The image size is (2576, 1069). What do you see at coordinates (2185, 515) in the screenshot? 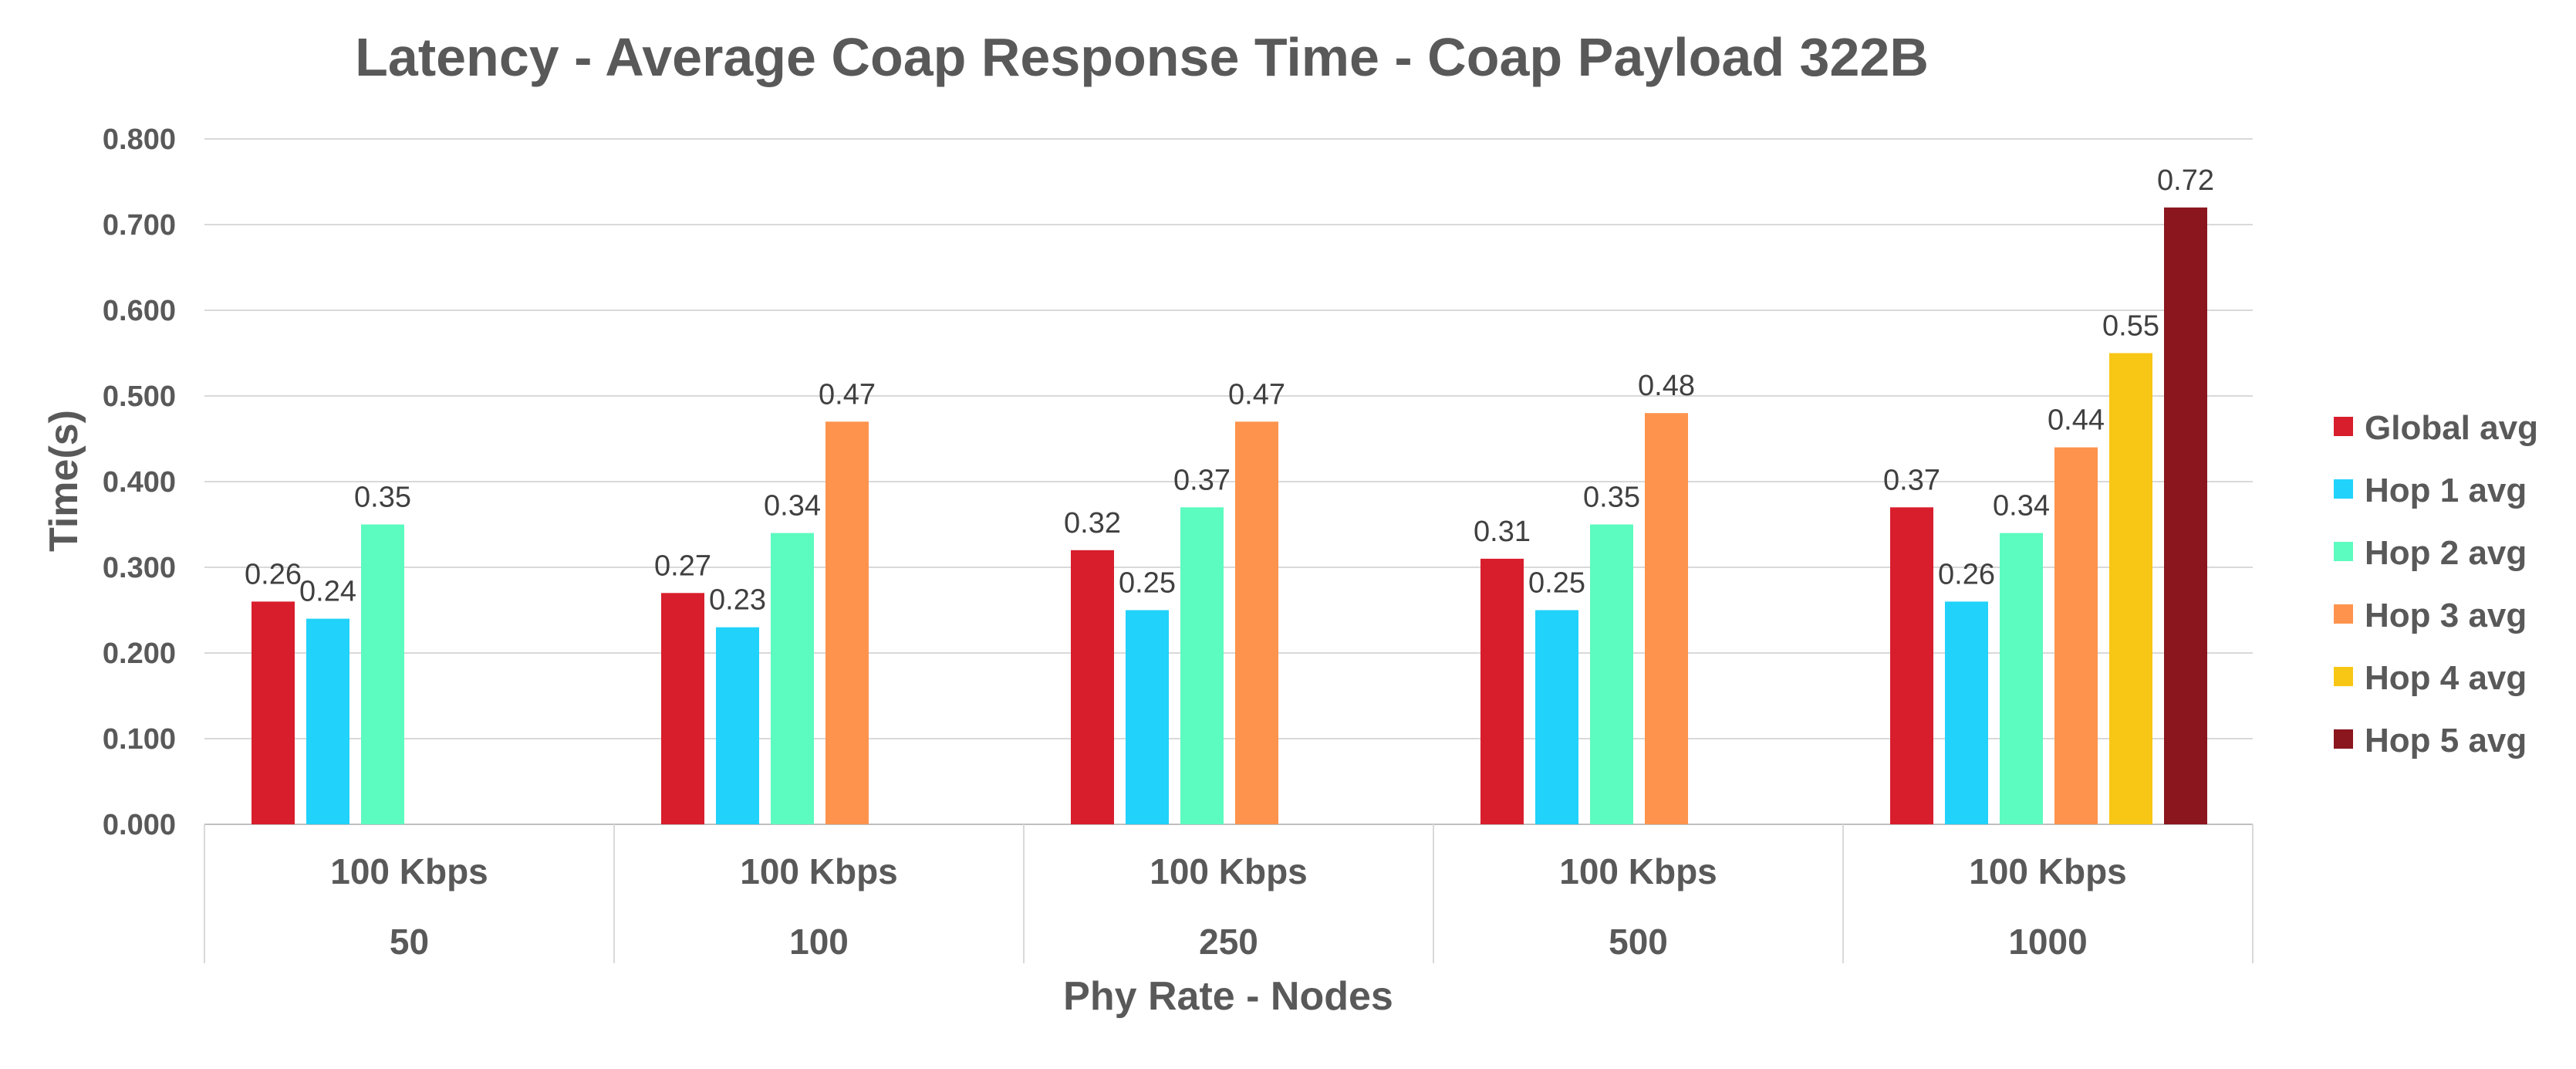
I see `bar-hop-5-avg` at bounding box center [2185, 515].